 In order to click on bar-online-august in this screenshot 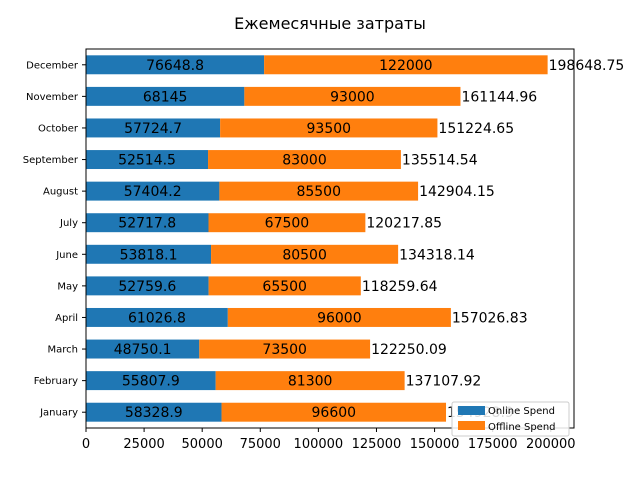, I will do `click(153, 191)`.